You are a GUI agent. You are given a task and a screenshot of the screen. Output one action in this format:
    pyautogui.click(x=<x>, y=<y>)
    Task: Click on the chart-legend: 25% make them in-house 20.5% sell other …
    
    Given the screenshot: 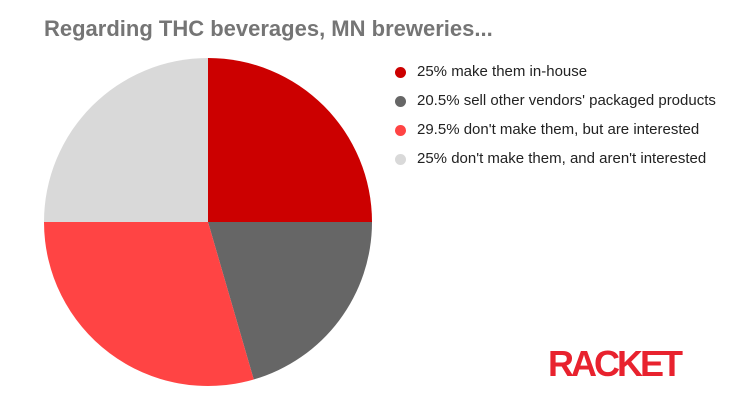 What is the action you would take?
    pyautogui.click(x=560, y=120)
    